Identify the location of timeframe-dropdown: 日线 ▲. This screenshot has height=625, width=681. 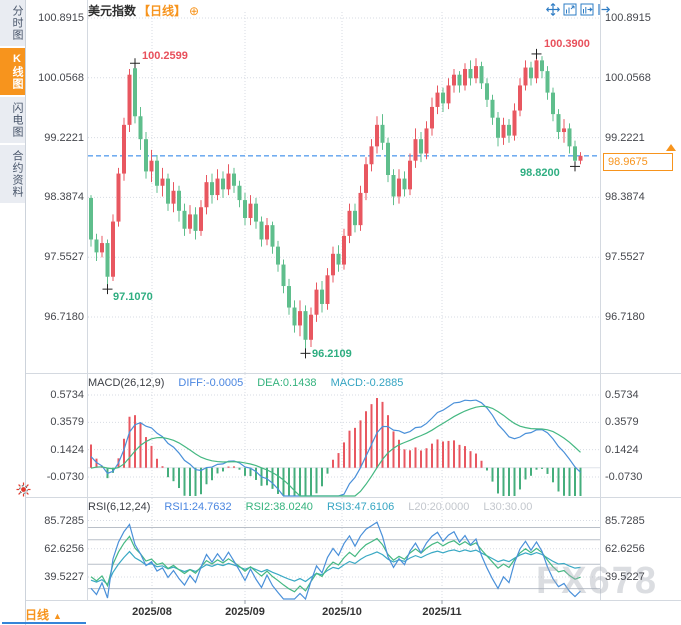
(43, 614).